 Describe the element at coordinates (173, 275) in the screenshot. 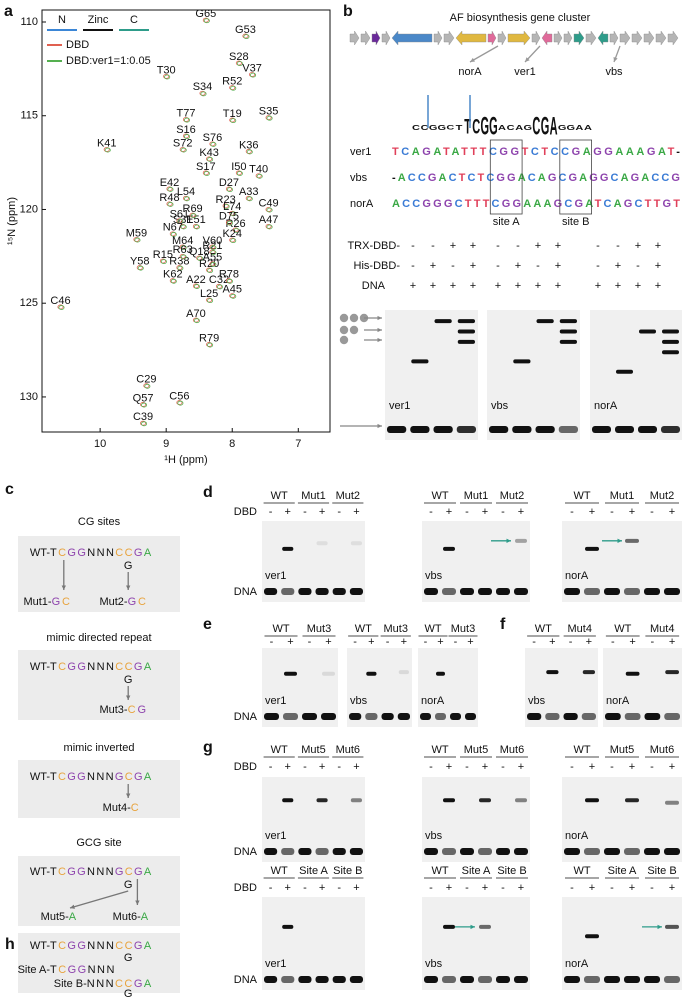

I see `peak-label: K62` at that location.